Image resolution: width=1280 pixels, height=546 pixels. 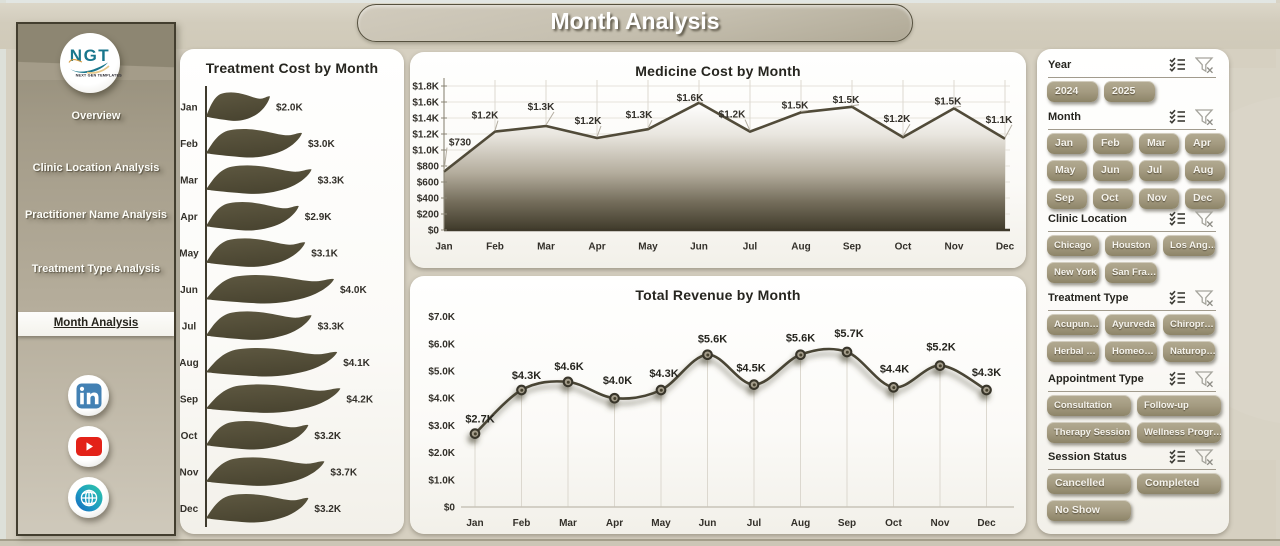 I want to click on svg-text: $3.7K, so click(x=343, y=473).